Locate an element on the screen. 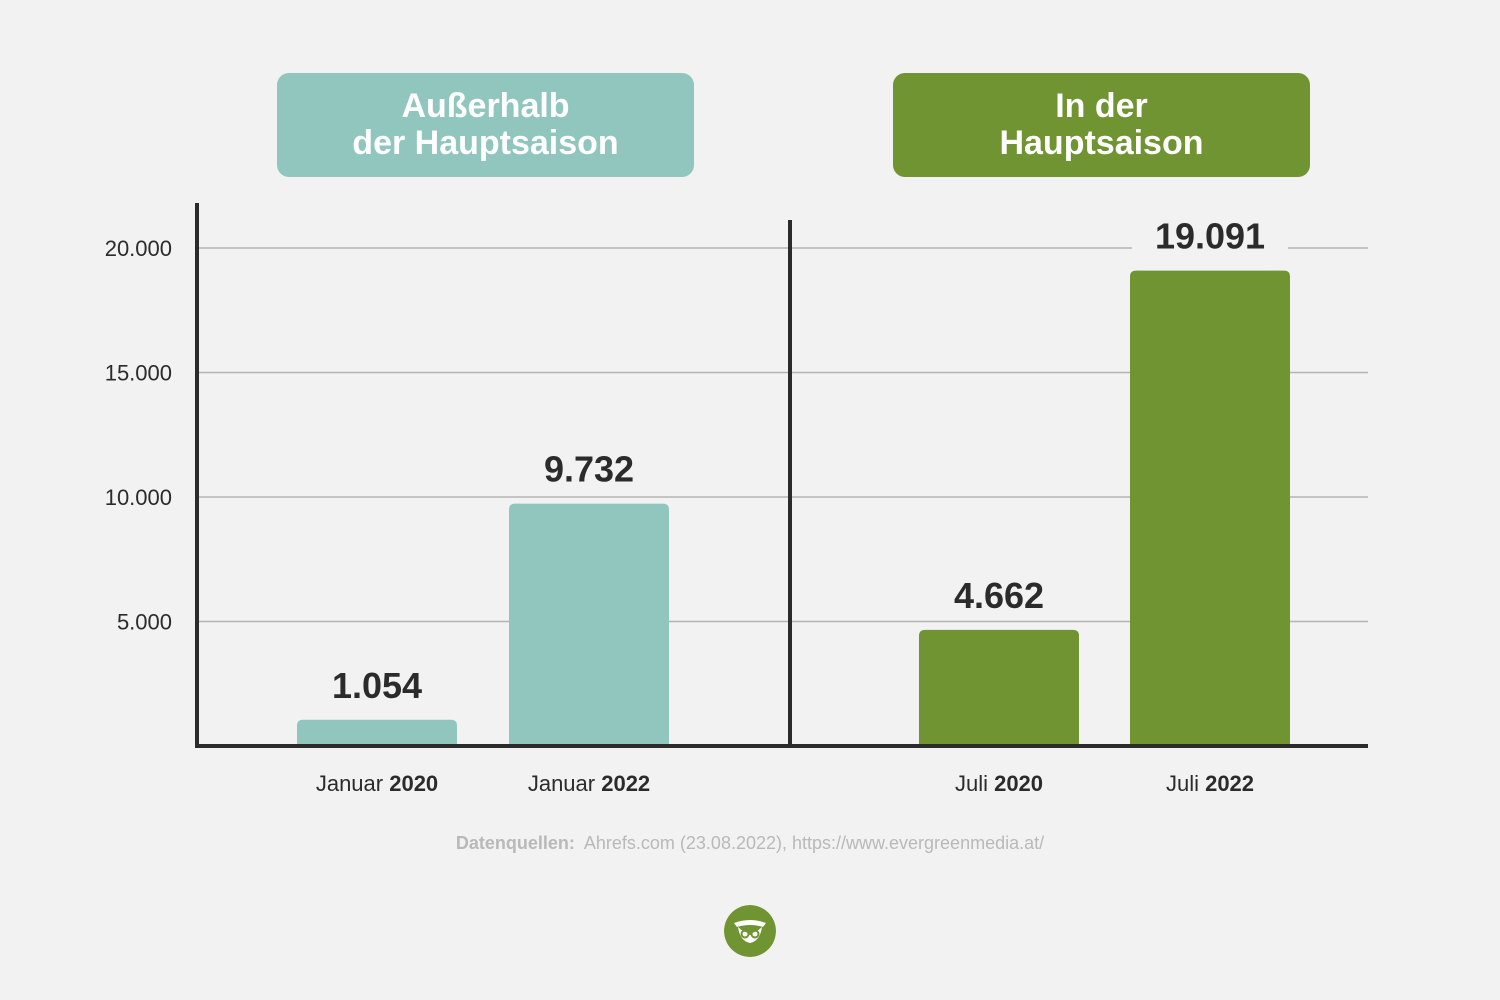 This screenshot has width=1500, height=1000. peak-season-header-line2: Hauptsaison is located at coordinates (1101, 143).